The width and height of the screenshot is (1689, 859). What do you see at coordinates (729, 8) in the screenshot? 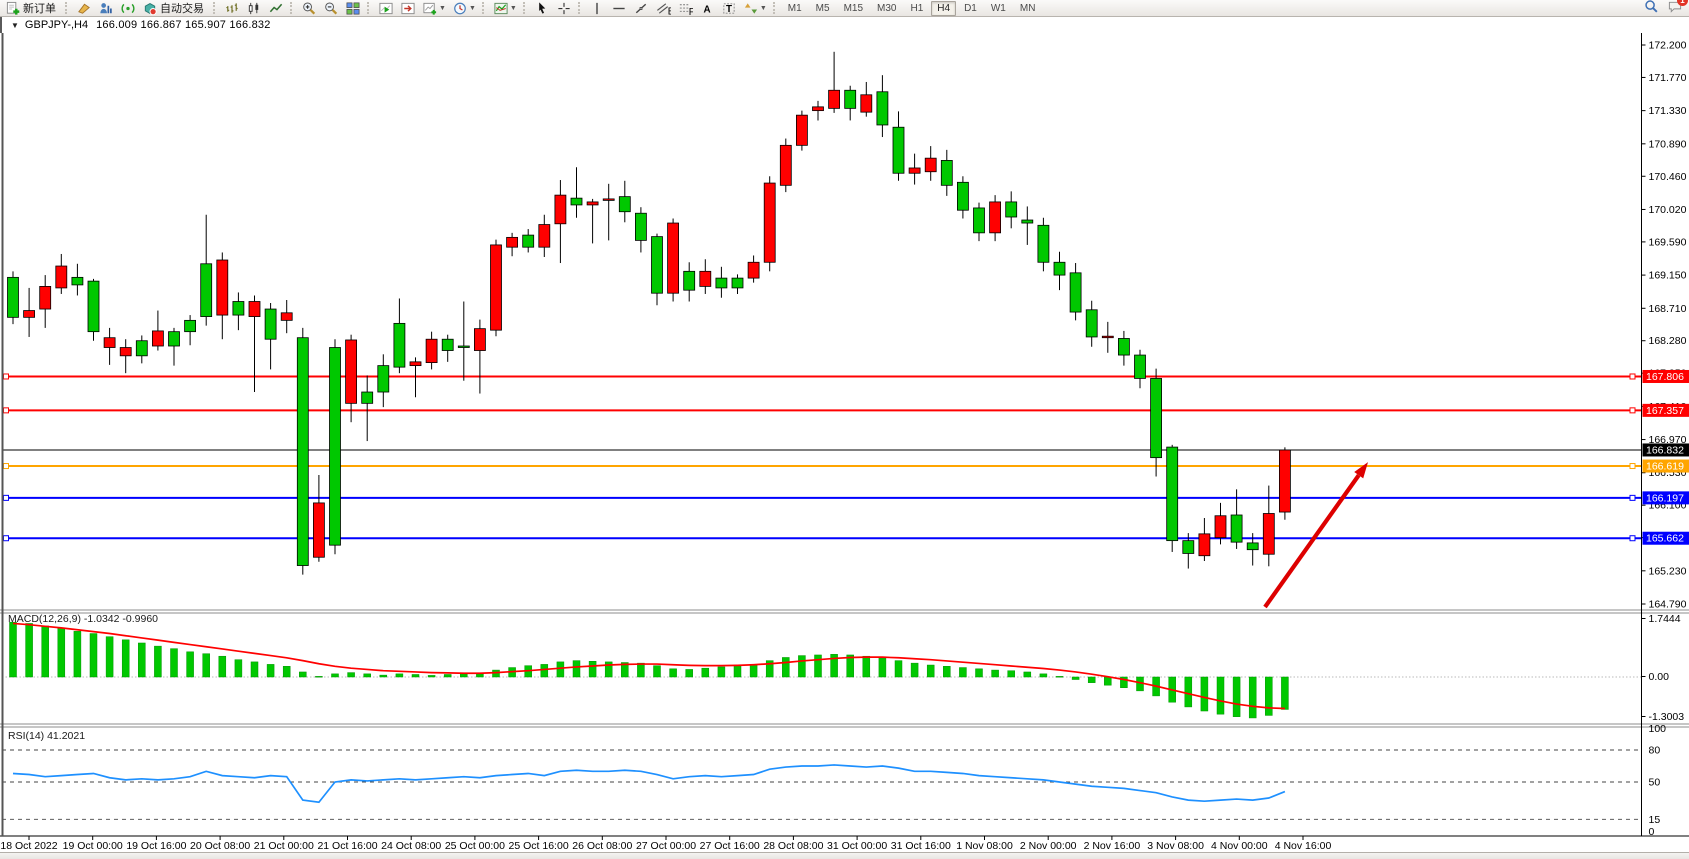
I see `text-label-button: T` at bounding box center [729, 8].